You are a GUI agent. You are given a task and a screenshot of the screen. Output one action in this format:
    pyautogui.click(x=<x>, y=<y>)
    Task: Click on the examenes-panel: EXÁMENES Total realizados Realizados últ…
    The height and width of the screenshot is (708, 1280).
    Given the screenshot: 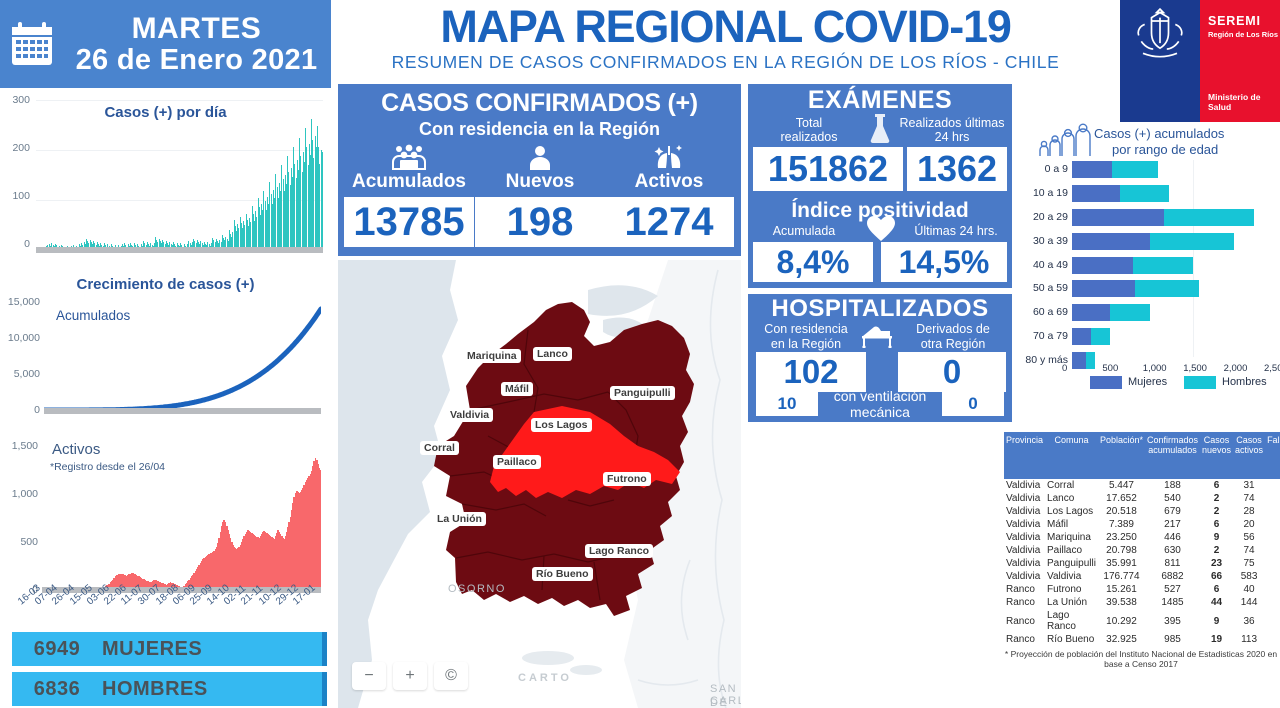 What is the action you would take?
    pyautogui.click(x=880, y=186)
    